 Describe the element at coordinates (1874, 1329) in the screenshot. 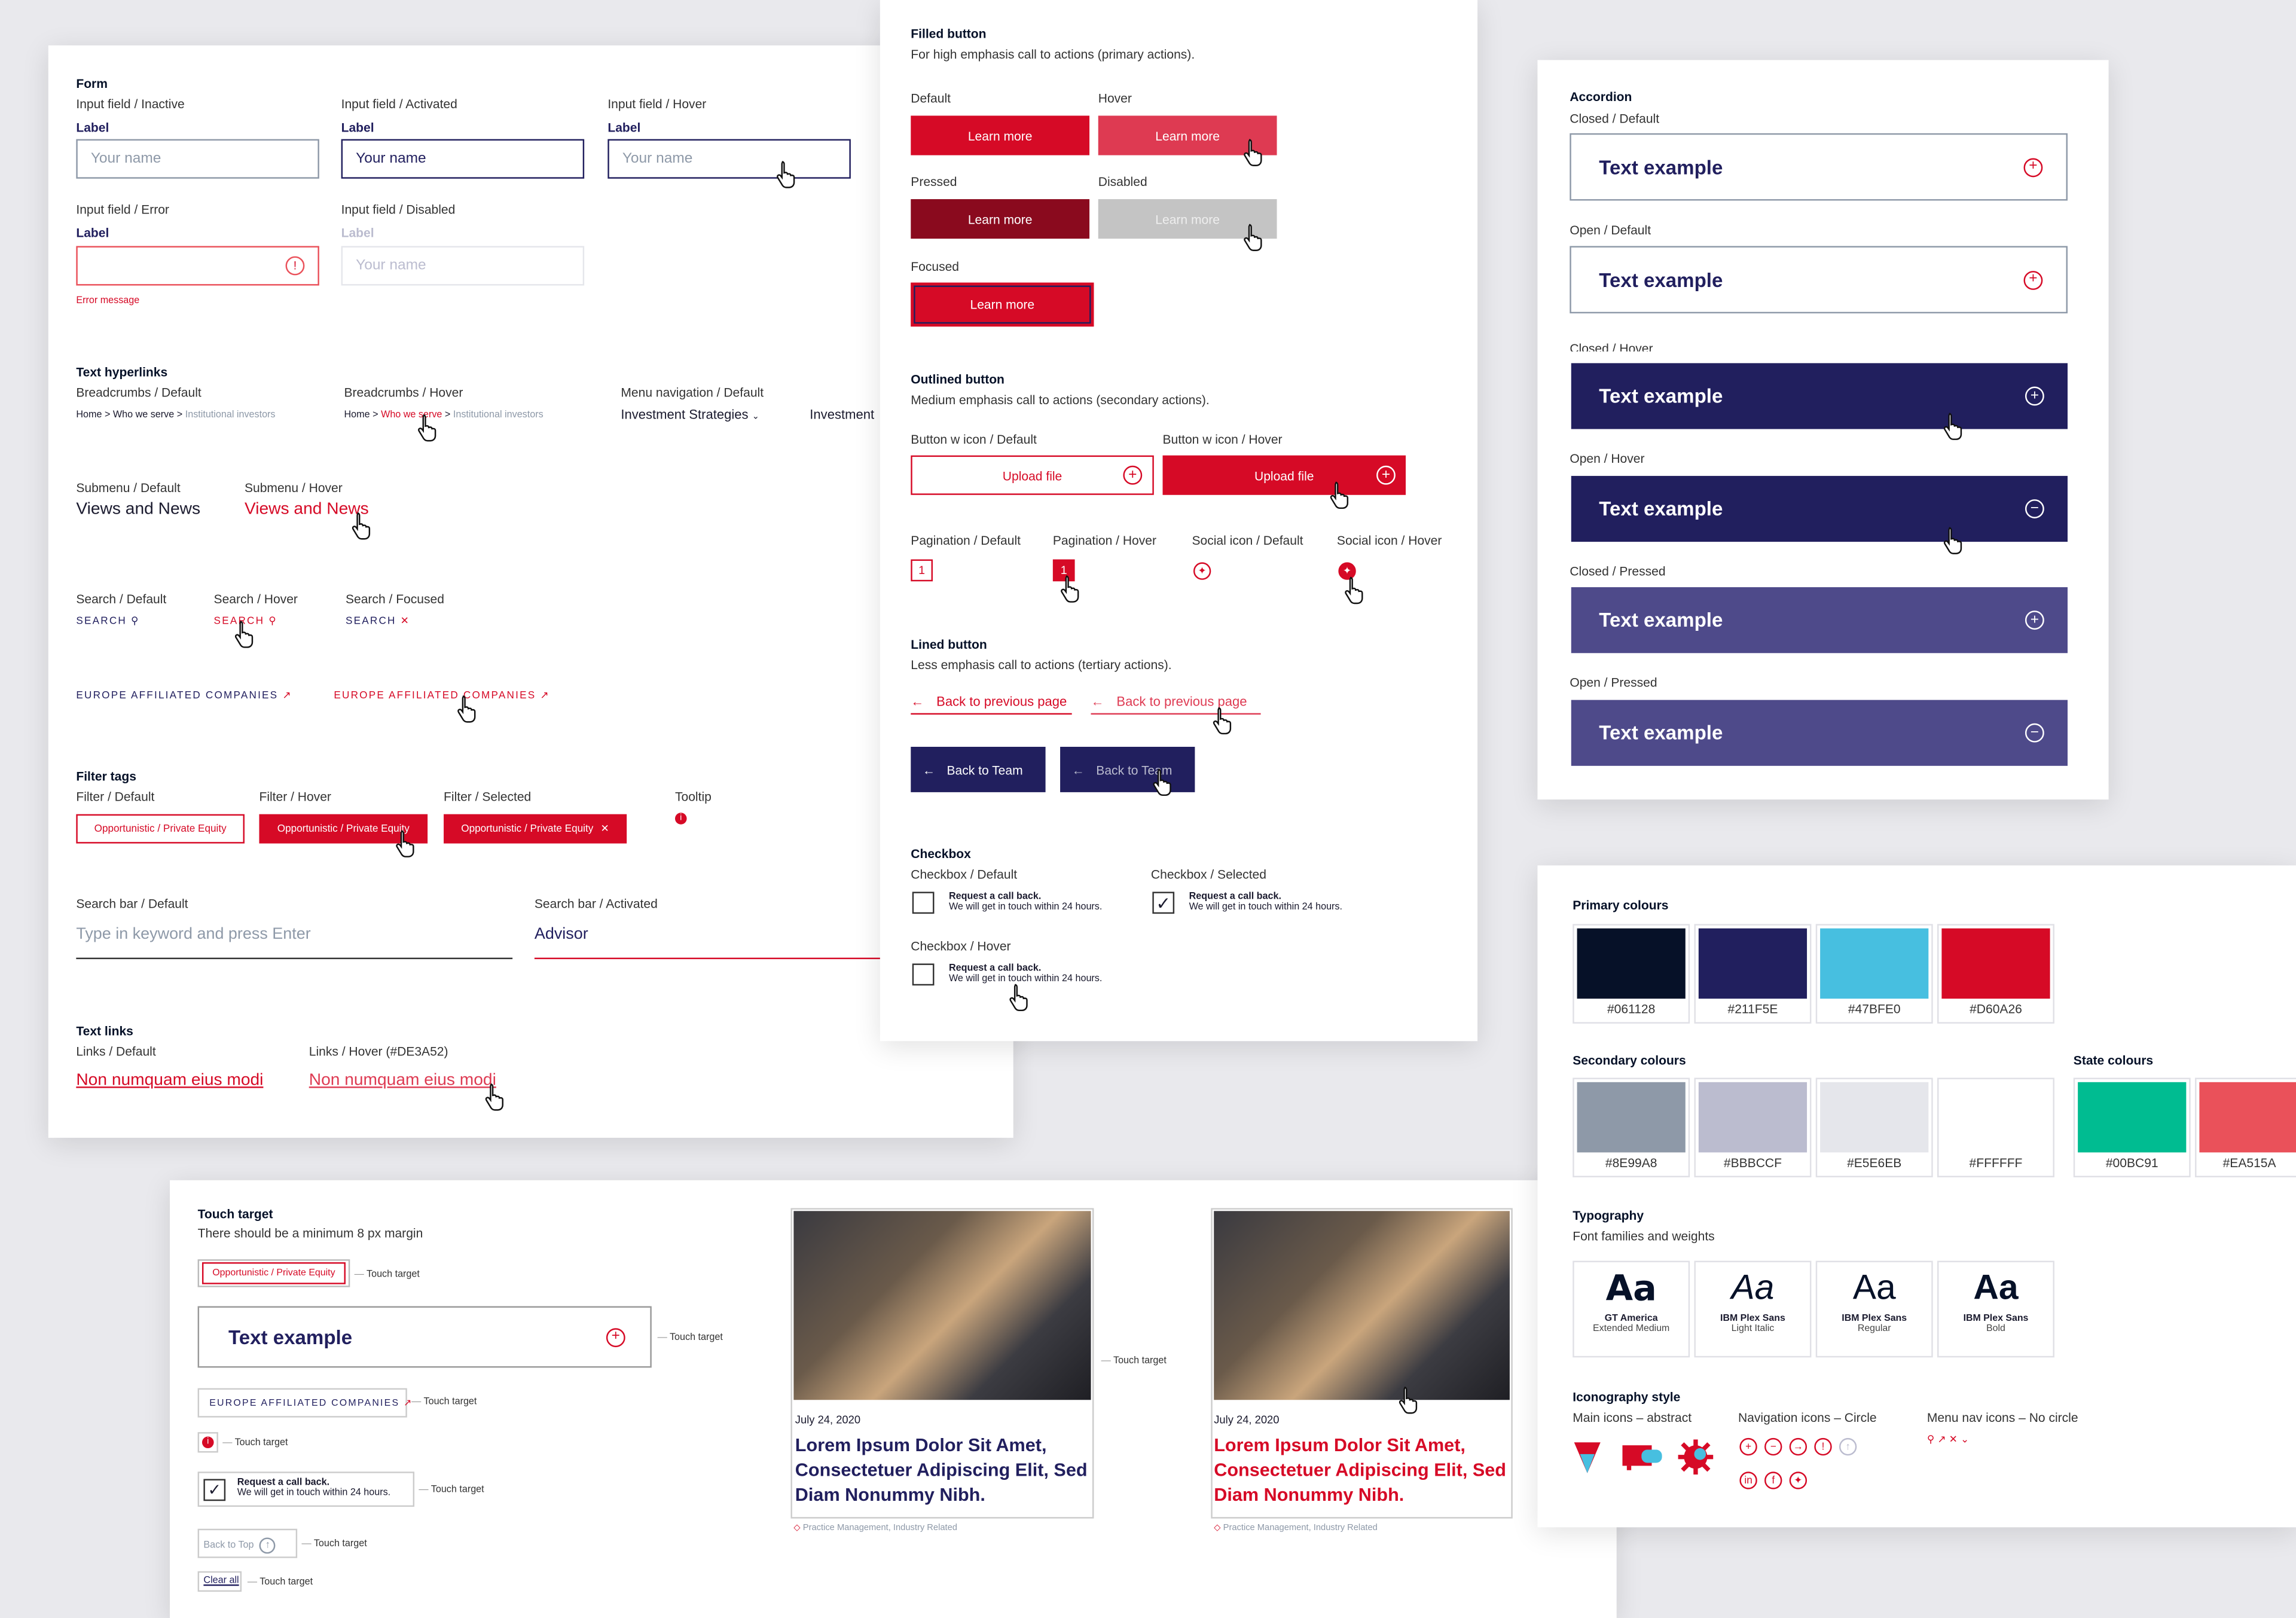

I see `font-weight: Regular` at that location.